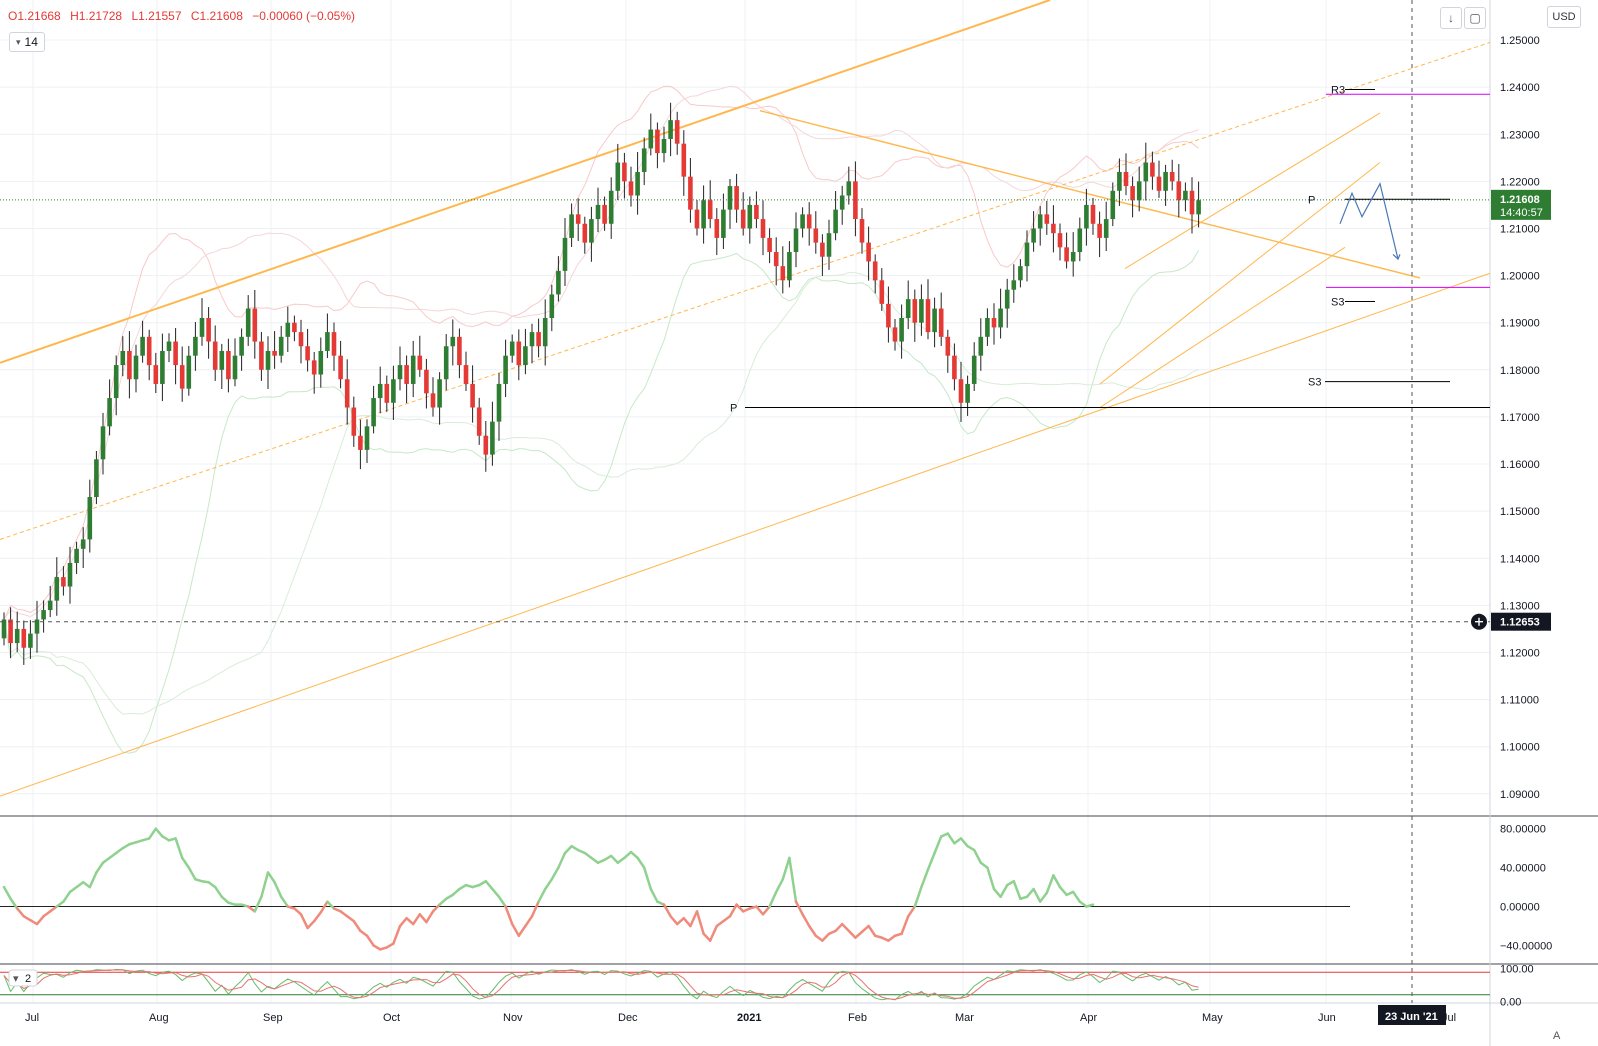  I want to click on time-tick-label: Dec, so click(628, 1018).